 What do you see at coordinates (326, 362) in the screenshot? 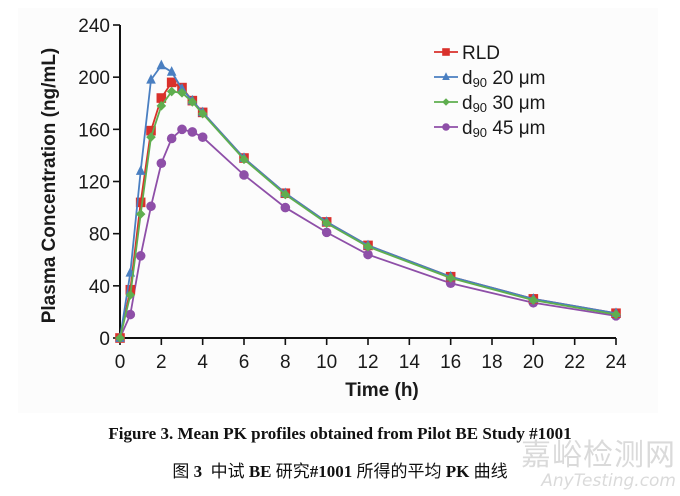
I see `x-tick-label: 10` at bounding box center [326, 362].